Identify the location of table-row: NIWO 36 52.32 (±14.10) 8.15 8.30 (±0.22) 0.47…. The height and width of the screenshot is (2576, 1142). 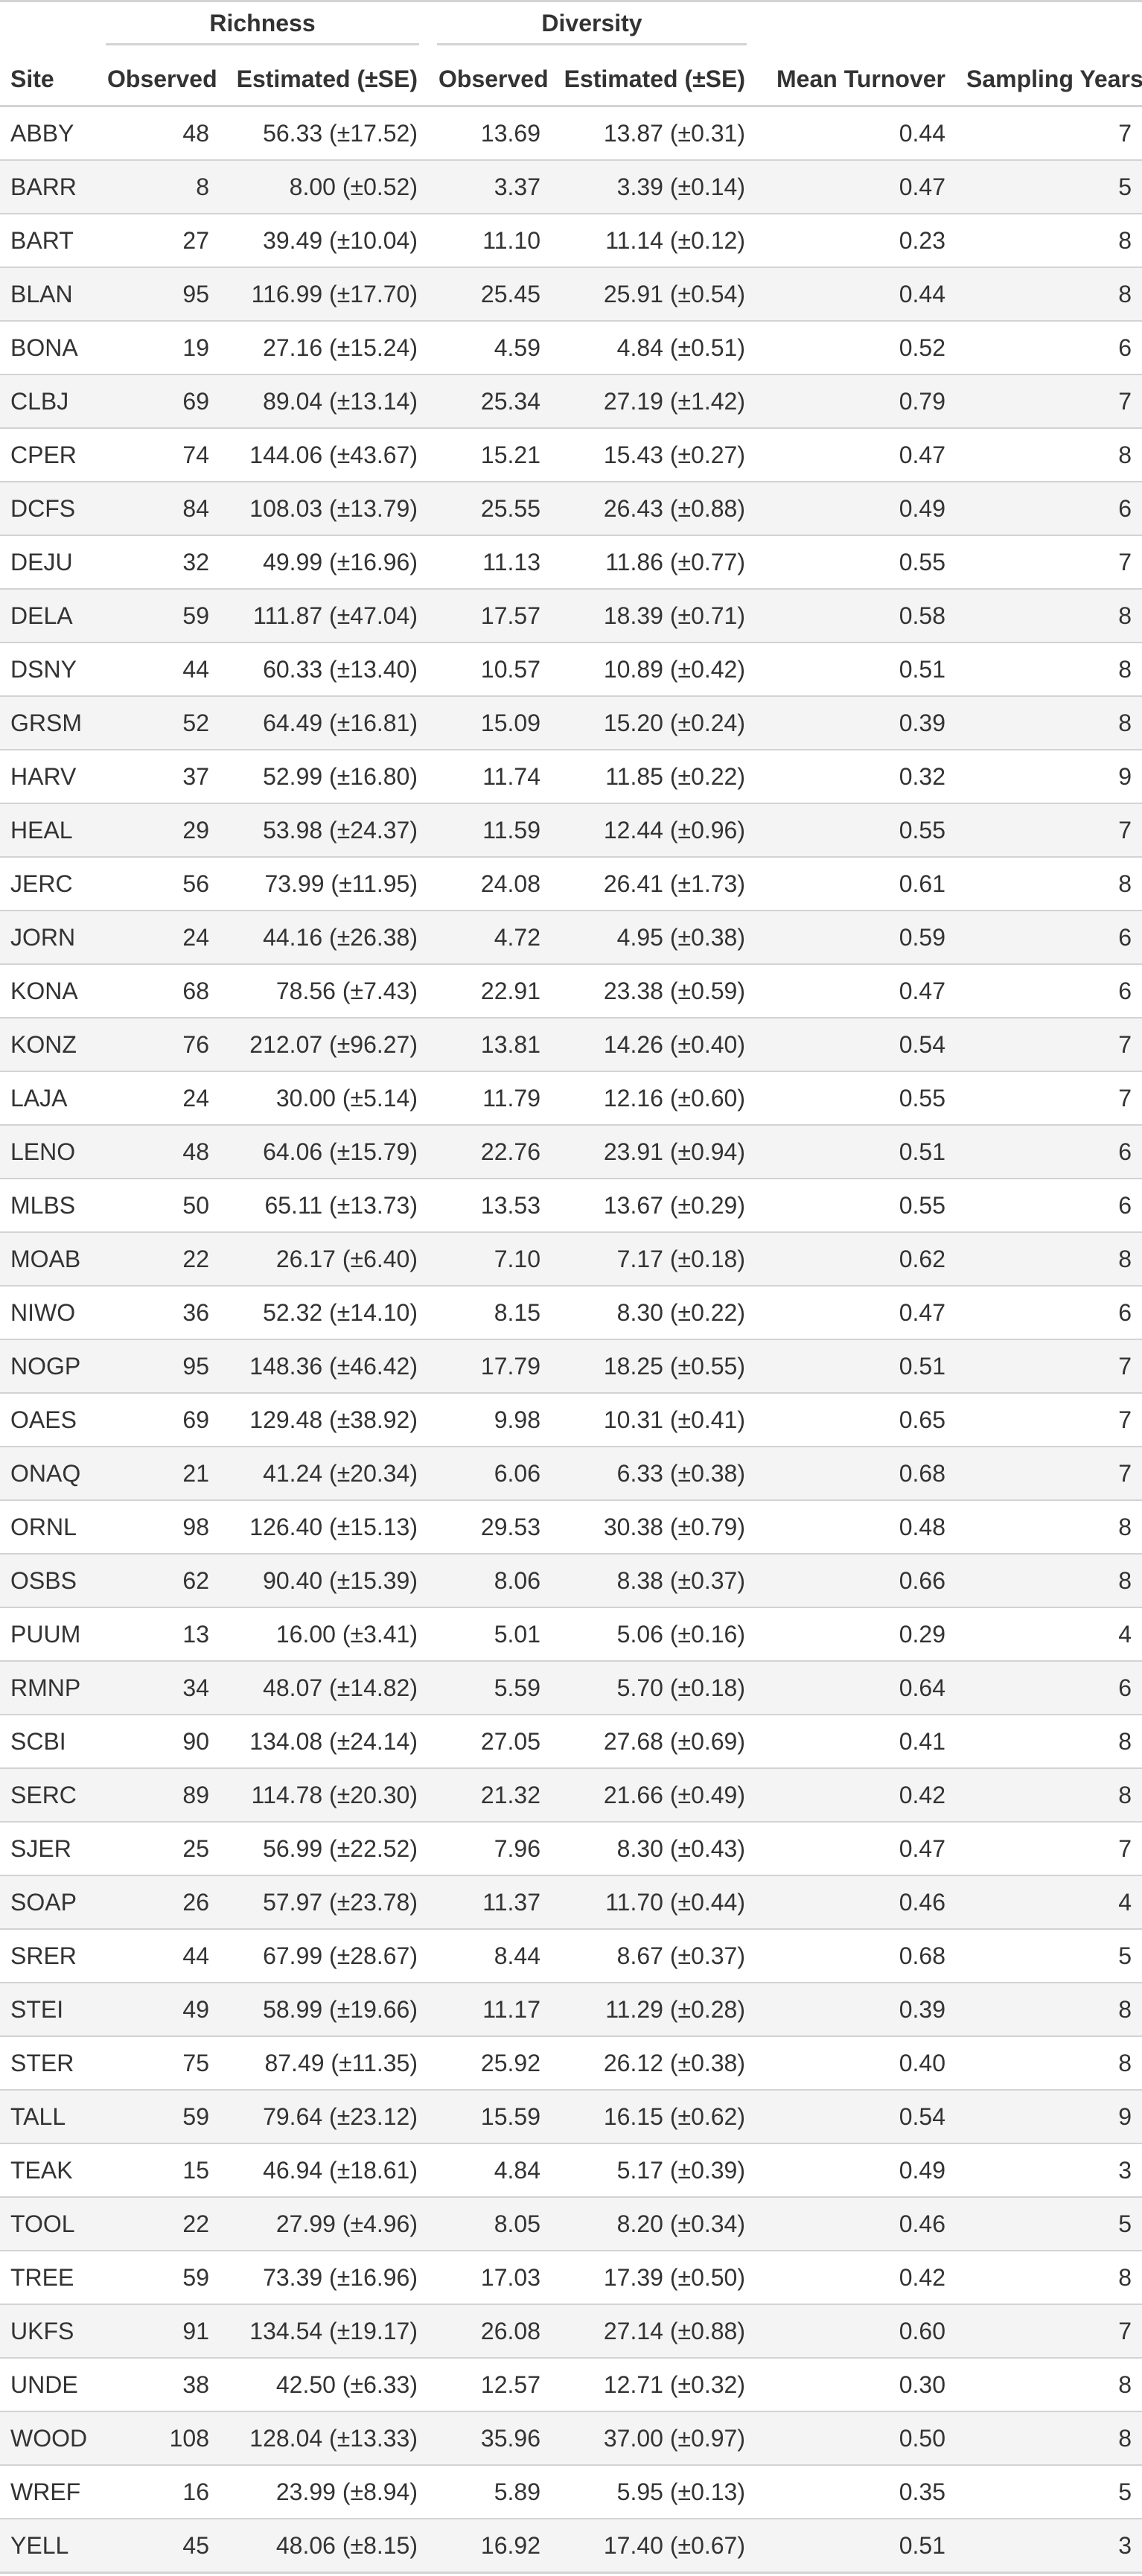
(571, 1313).